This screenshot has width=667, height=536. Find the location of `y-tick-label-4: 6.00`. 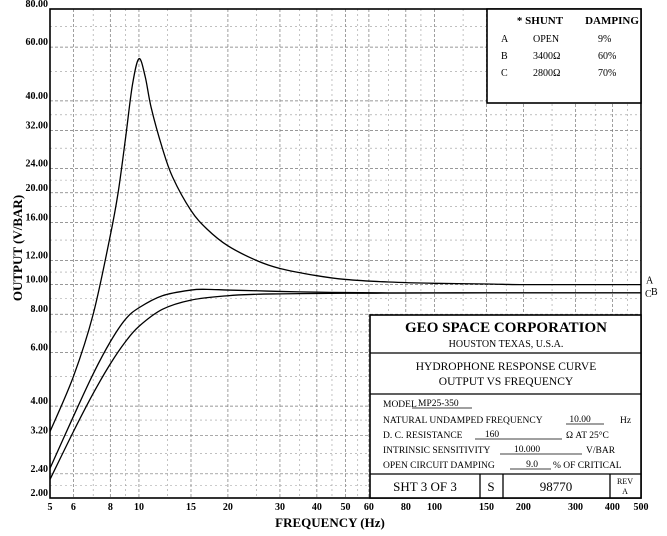

y-tick-label-4: 6.00 is located at coordinates (40, 347).